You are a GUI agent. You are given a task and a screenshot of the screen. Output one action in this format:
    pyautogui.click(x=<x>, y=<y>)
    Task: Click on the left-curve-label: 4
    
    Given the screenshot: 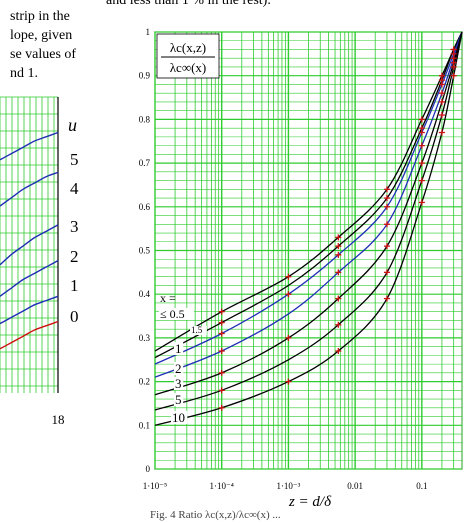 What is the action you would take?
    pyautogui.click(x=74, y=188)
    